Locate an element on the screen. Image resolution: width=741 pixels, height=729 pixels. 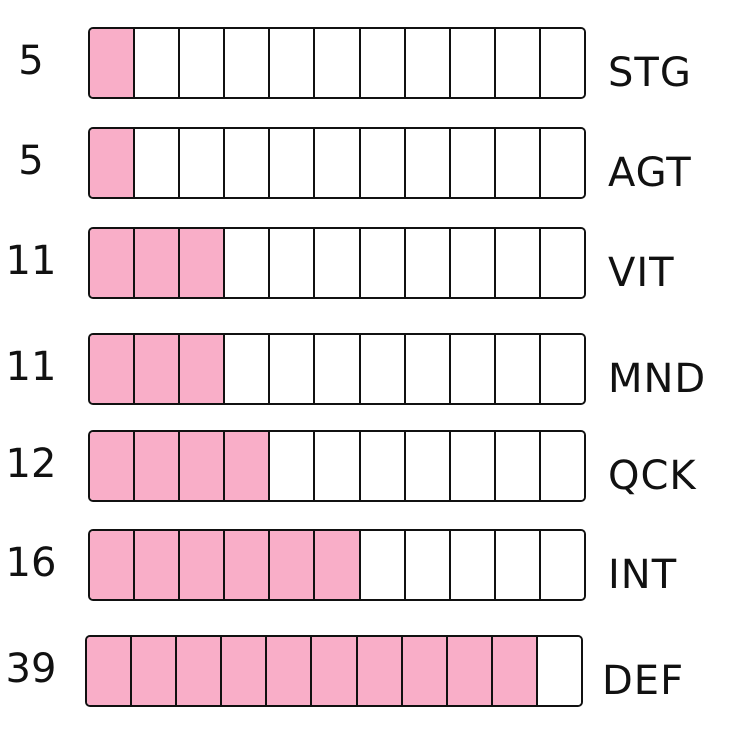
stat-label: INT is located at coordinates (643, 575).